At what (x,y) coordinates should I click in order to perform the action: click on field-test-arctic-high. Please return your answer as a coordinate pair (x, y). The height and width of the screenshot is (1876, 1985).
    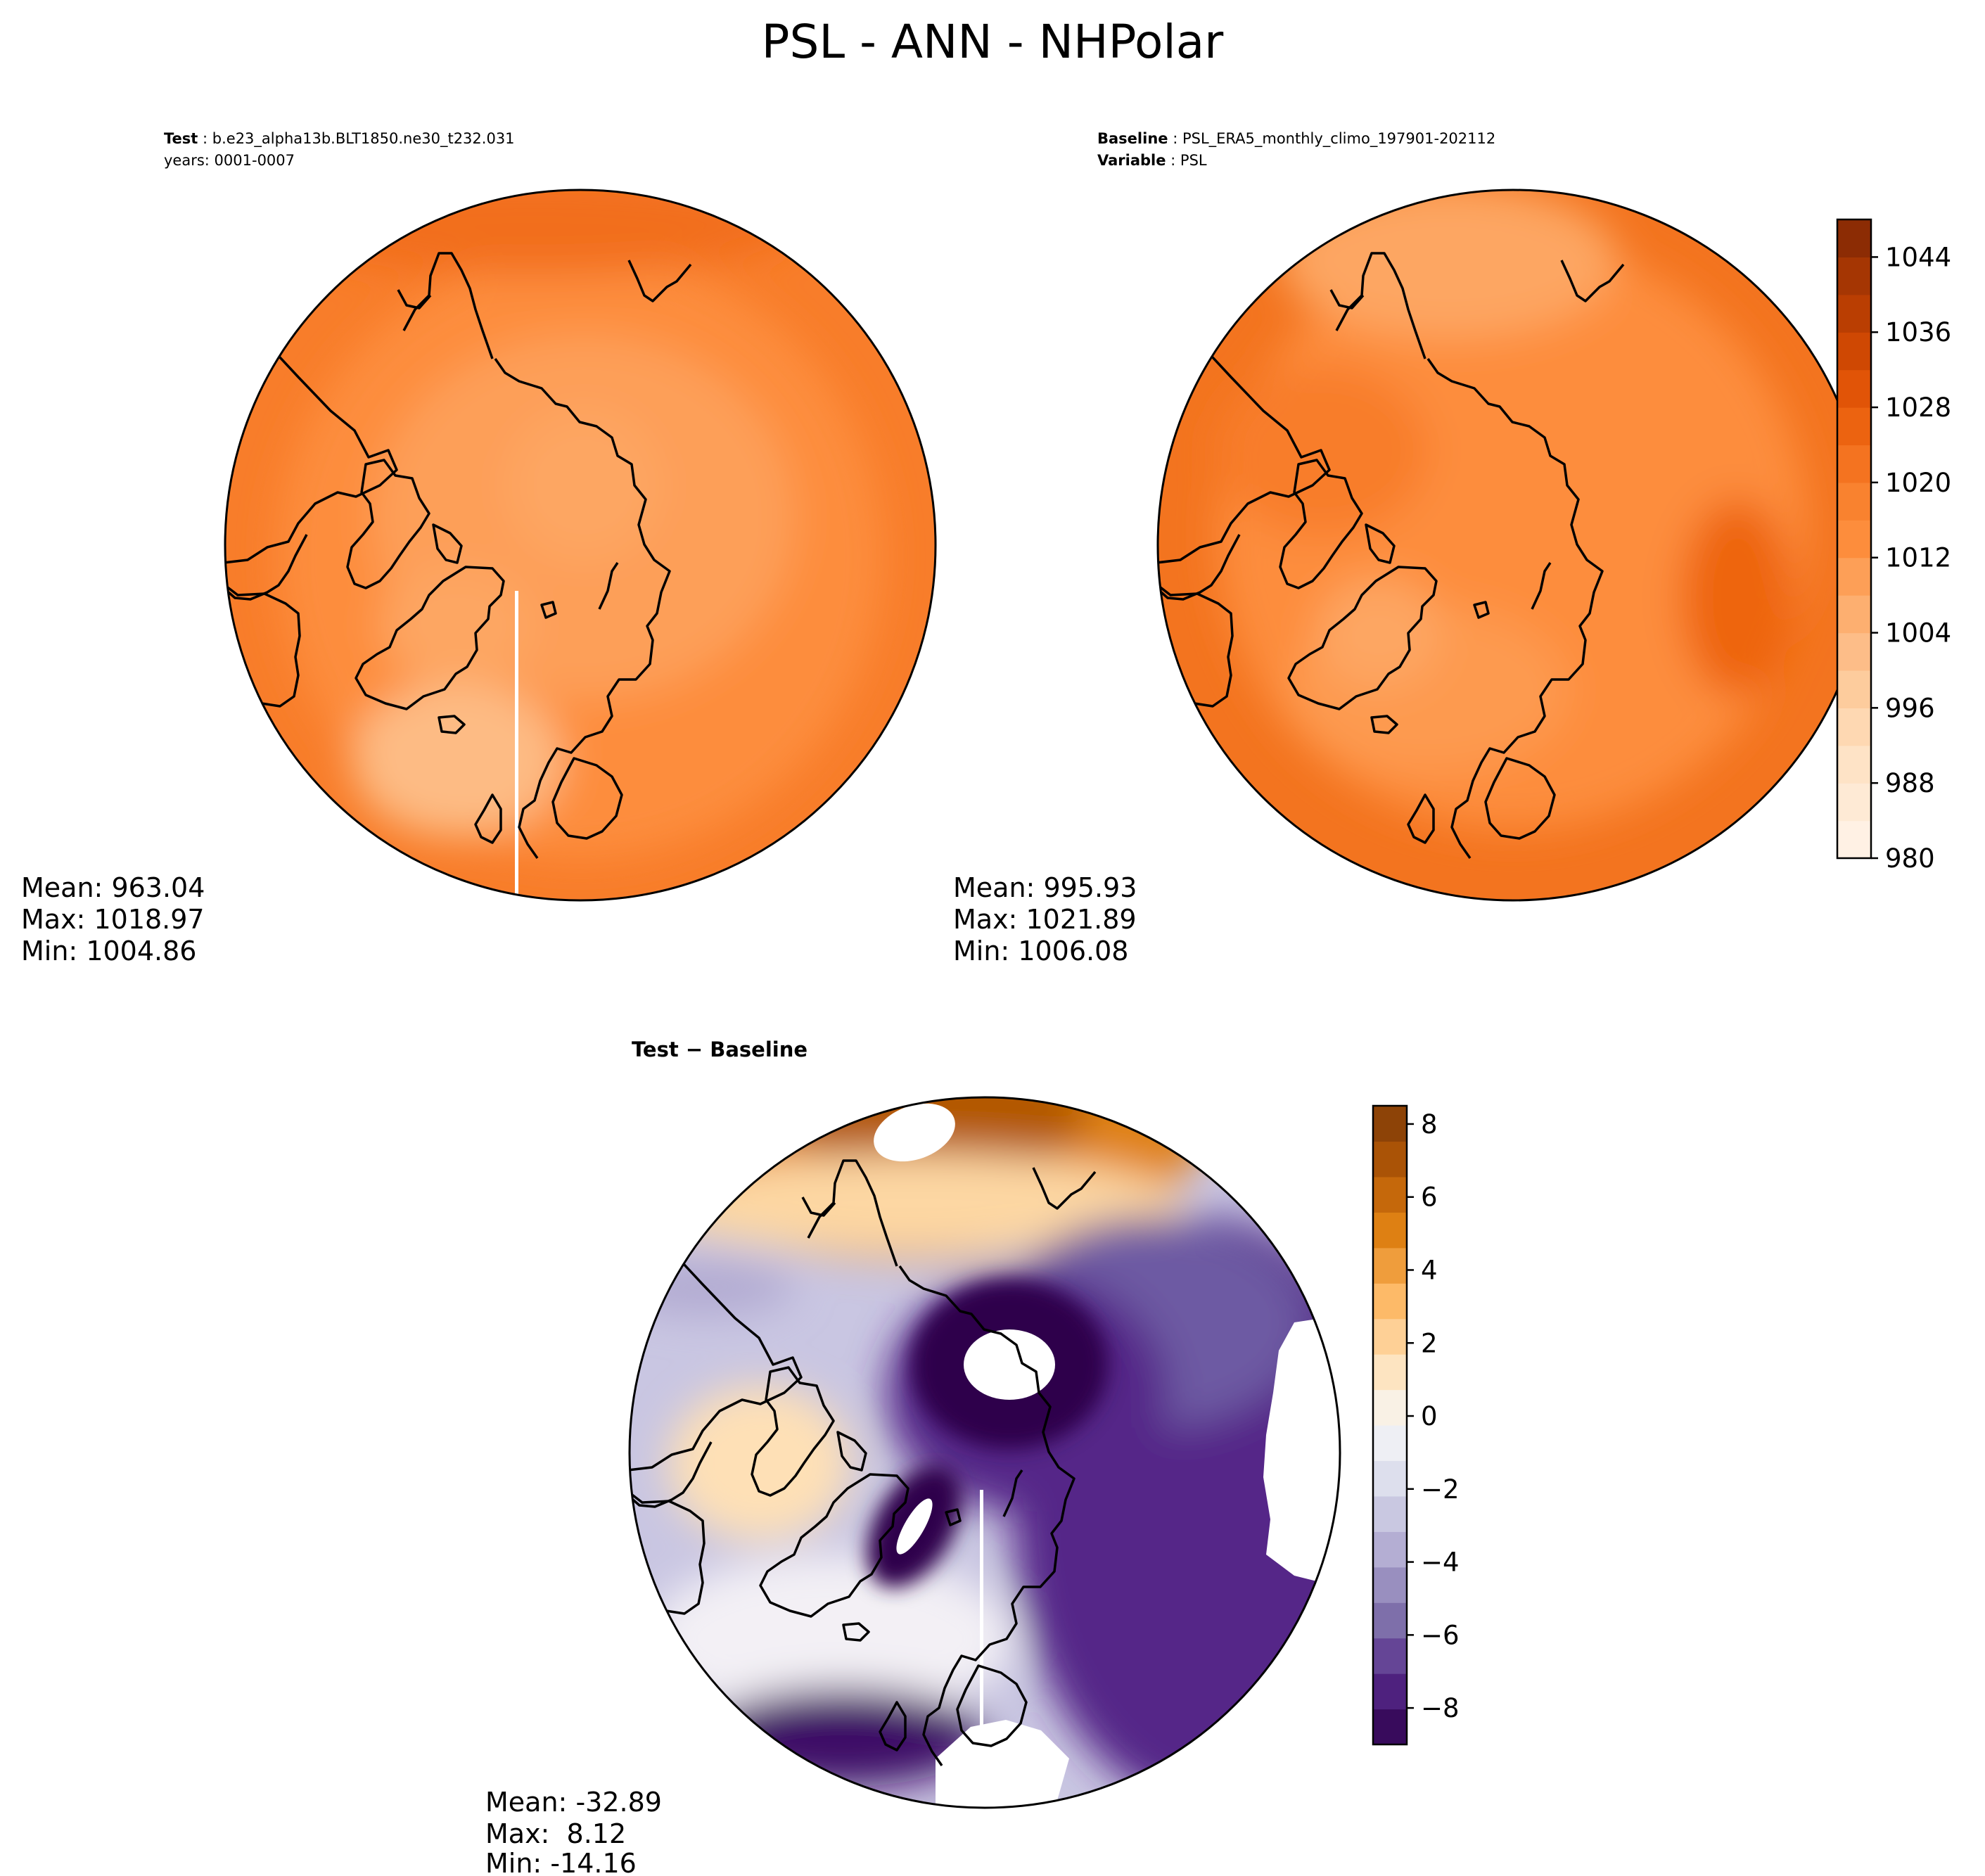
    Looking at the image, I should click on (583, 486).